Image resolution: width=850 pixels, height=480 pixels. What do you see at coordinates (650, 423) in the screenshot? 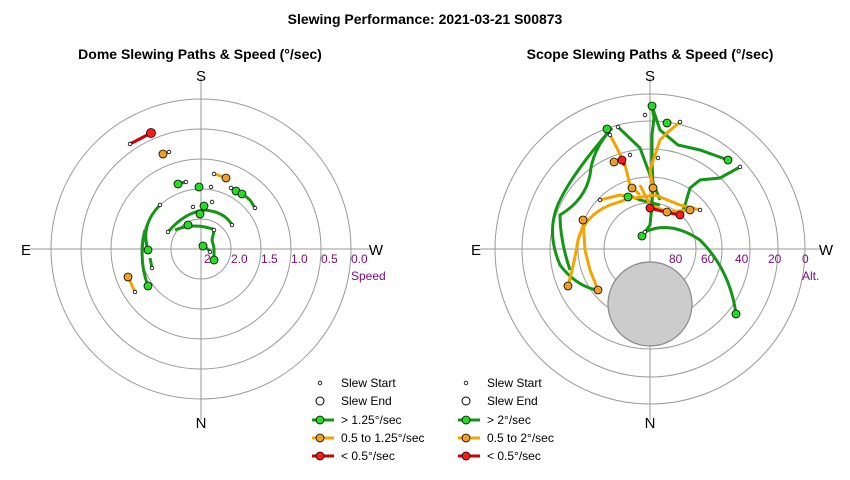
I see `scope-dir-n: N` at bounding box center [650, 423].